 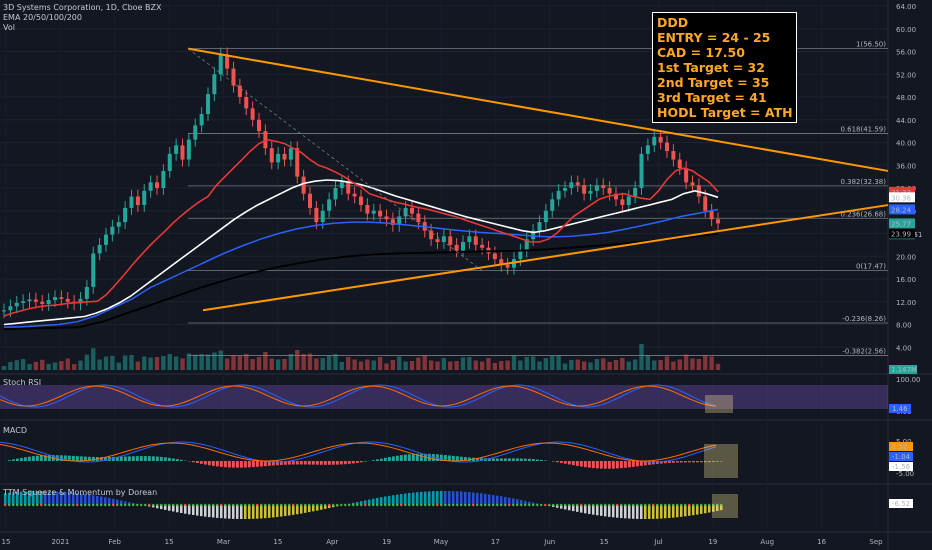 I want to click on price-tick-label: 44.00, so click(x=906, y=121).